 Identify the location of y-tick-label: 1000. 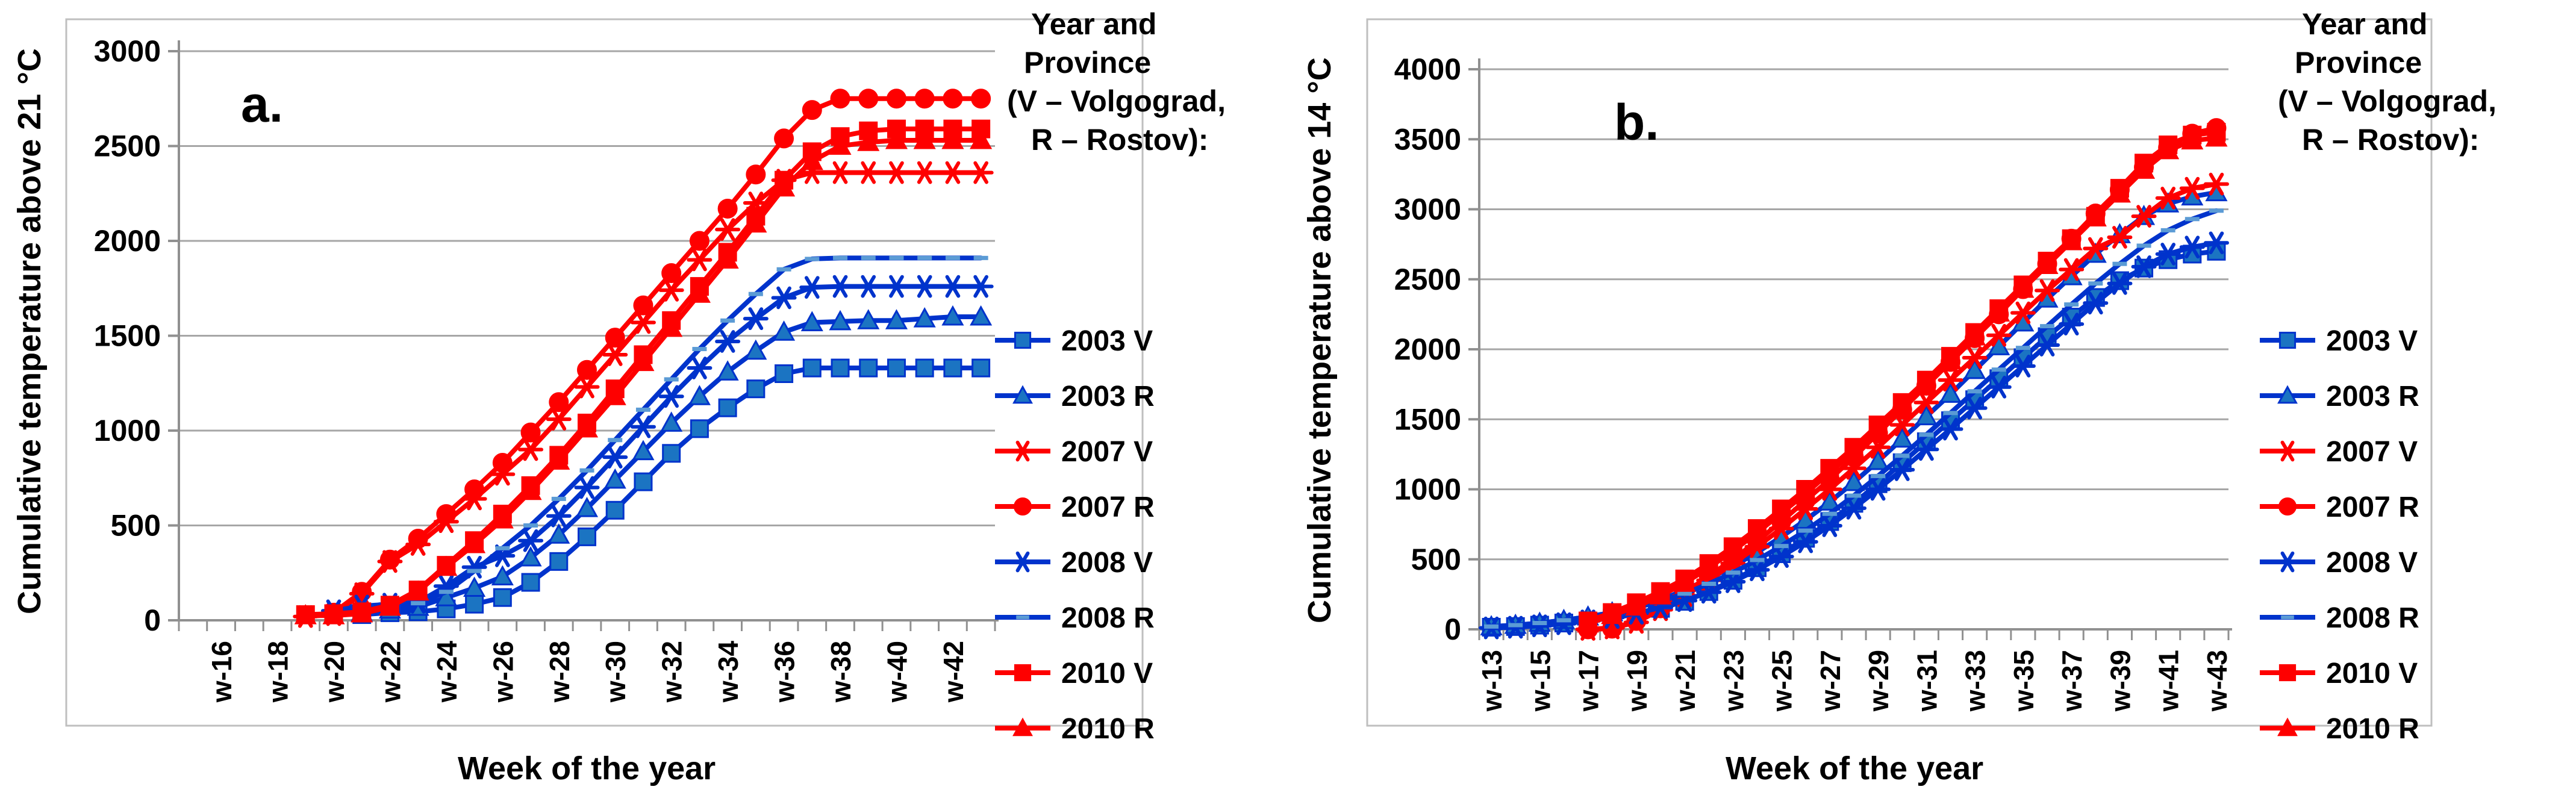
(1427, 490).